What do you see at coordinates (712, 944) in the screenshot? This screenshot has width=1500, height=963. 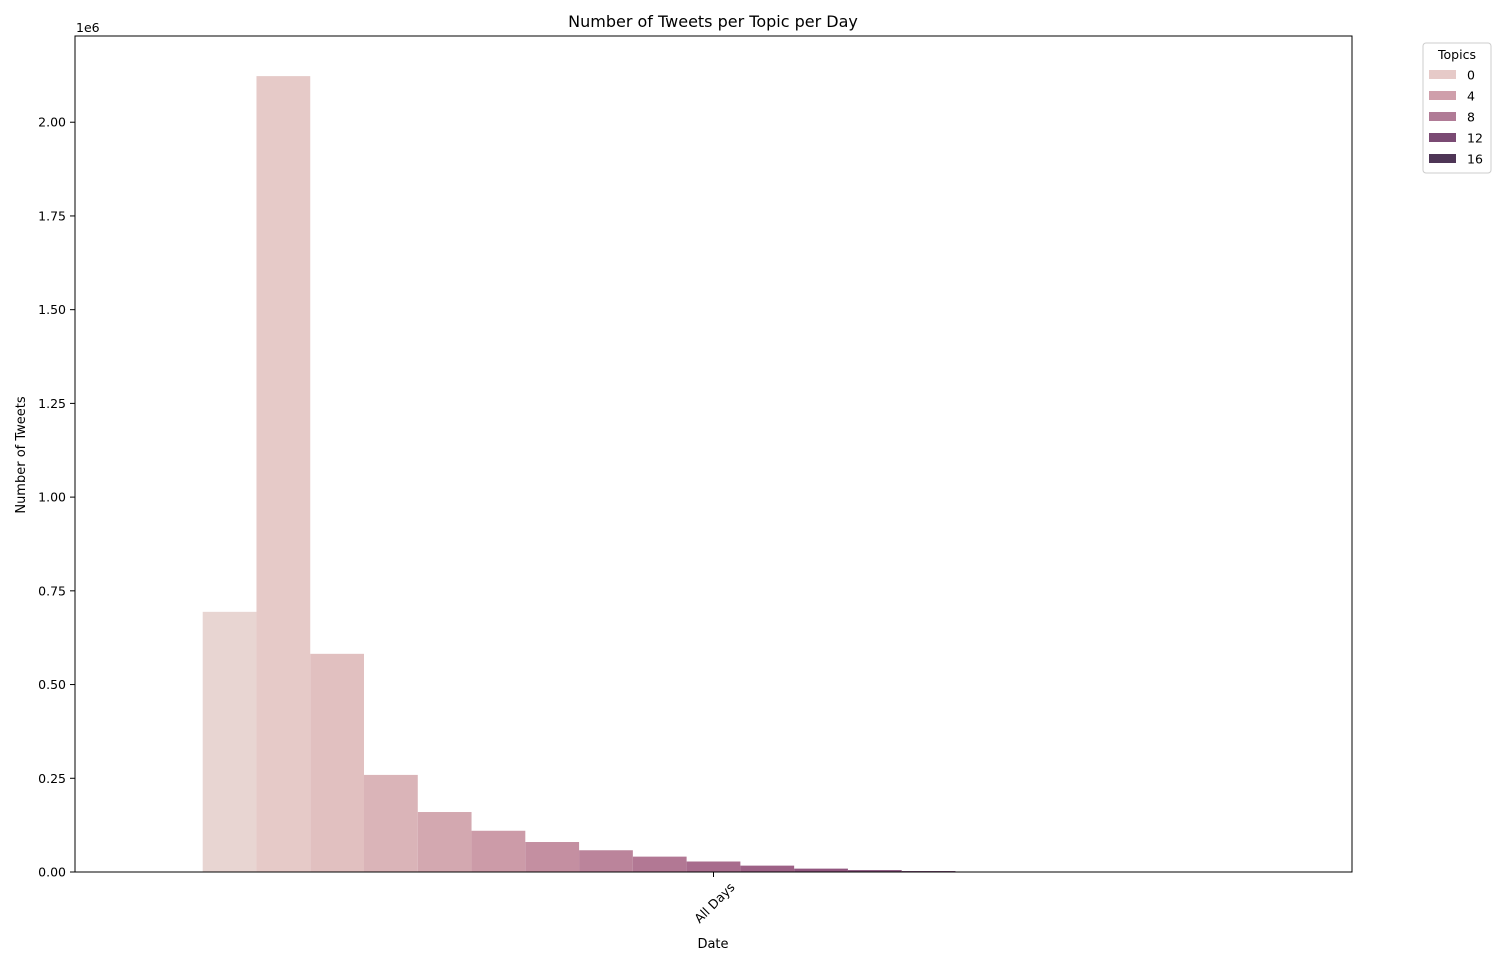 I see `x-axis-label: Date` at bounding box center [712, 944].